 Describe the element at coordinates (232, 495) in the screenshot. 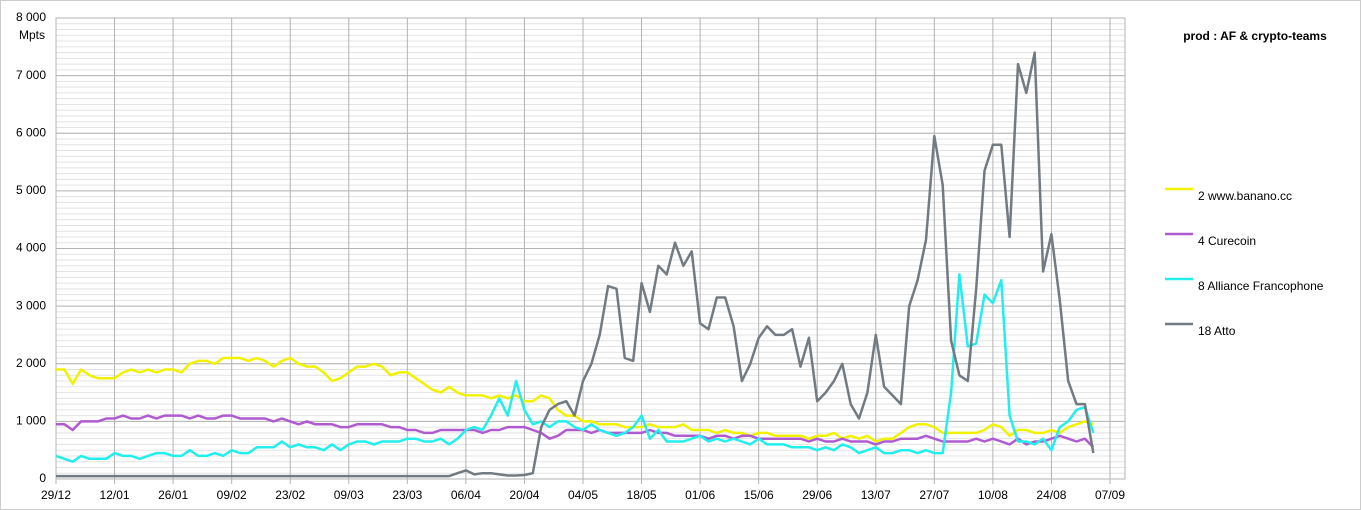

I see `x-tick-label: 09/02` at that location.